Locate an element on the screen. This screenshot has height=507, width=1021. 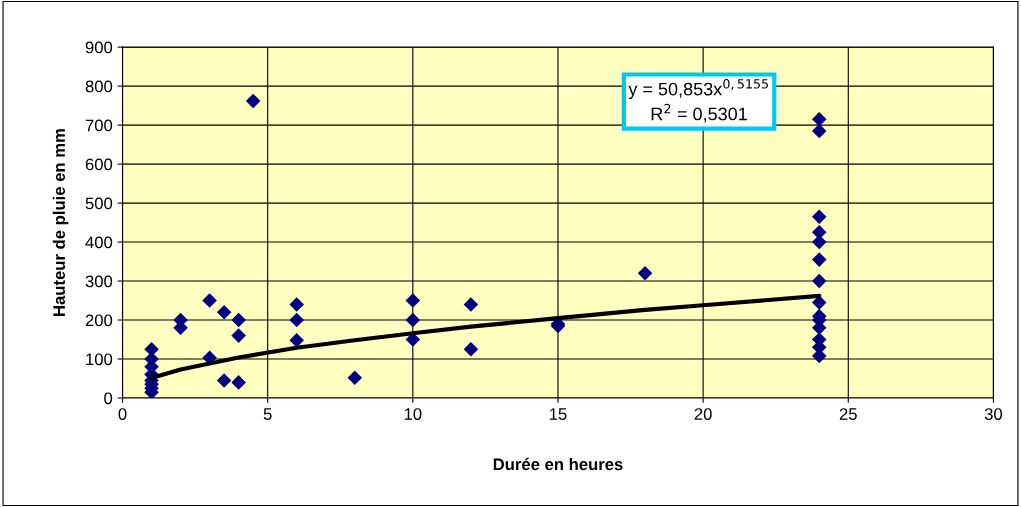
x-tick-label: 10 is located at coordinates (413, 414).